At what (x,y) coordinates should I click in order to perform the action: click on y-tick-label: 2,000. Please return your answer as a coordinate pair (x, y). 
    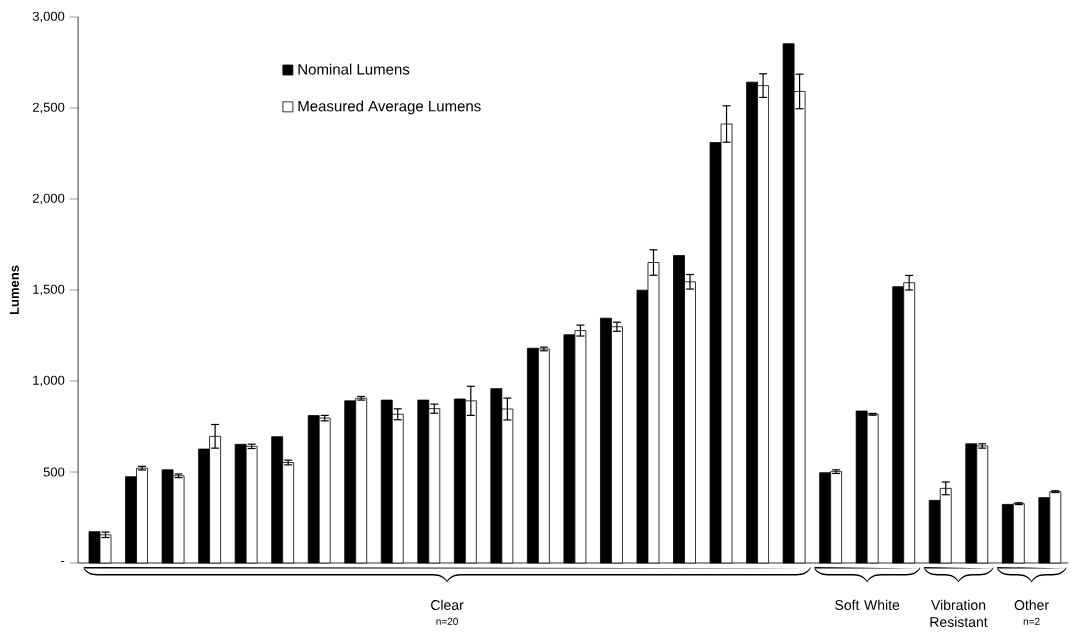
    Looking at the image, I should click on (48, 199).